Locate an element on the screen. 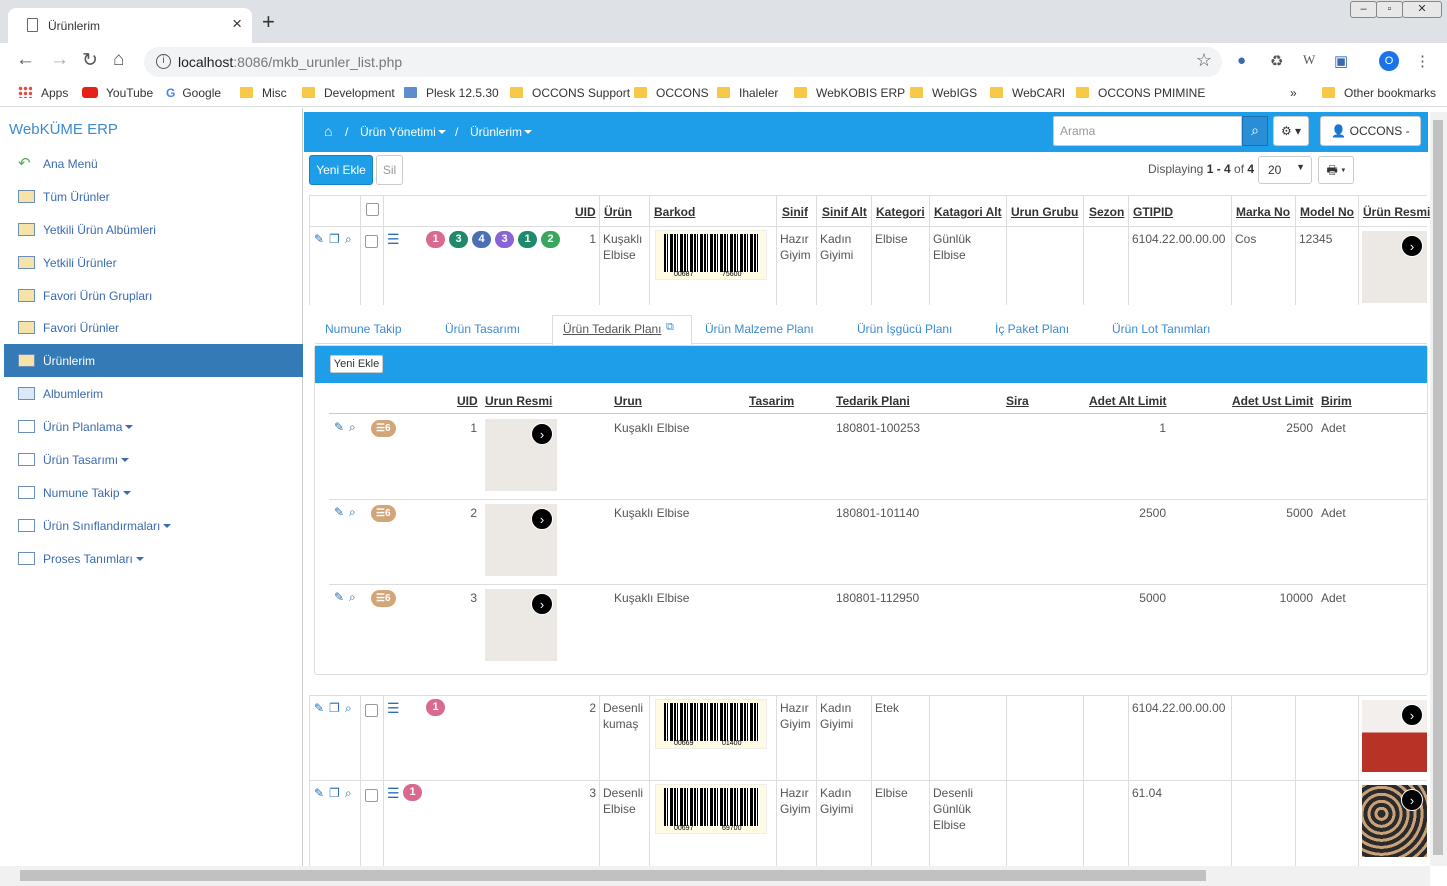  back-icon: ← is located at coordinates (25, 59).